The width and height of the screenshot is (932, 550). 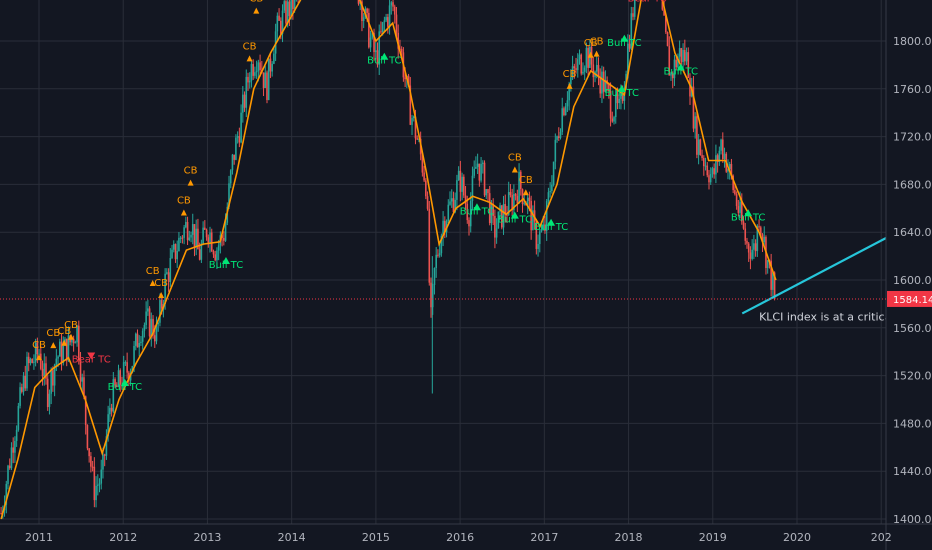 What do you see at coordinates (460, 537) in the screenshot?
I see `x-tick-label: 2016` at bounding box center [460, 537].